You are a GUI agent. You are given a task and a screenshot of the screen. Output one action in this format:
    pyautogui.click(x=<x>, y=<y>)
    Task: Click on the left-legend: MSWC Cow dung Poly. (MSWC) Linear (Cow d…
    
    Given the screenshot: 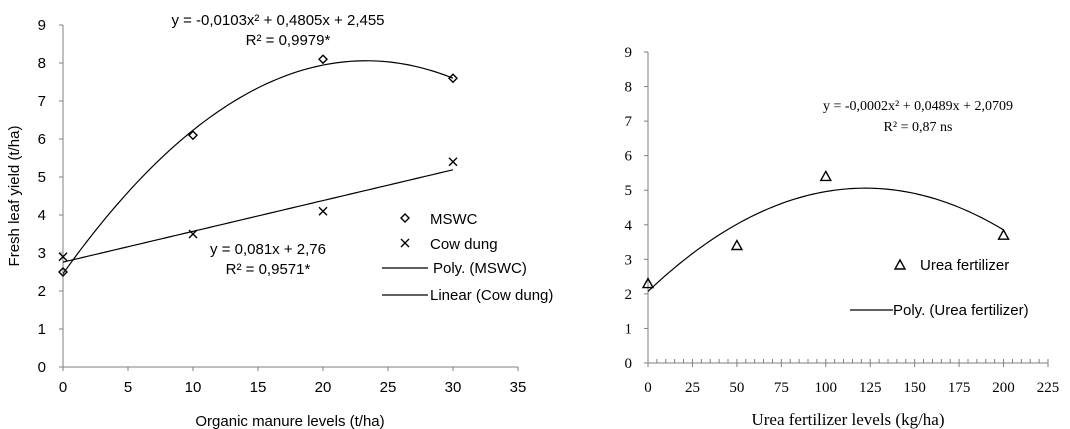 What is the action you would take?
    pyautogui.click(x=467, y=257)
    